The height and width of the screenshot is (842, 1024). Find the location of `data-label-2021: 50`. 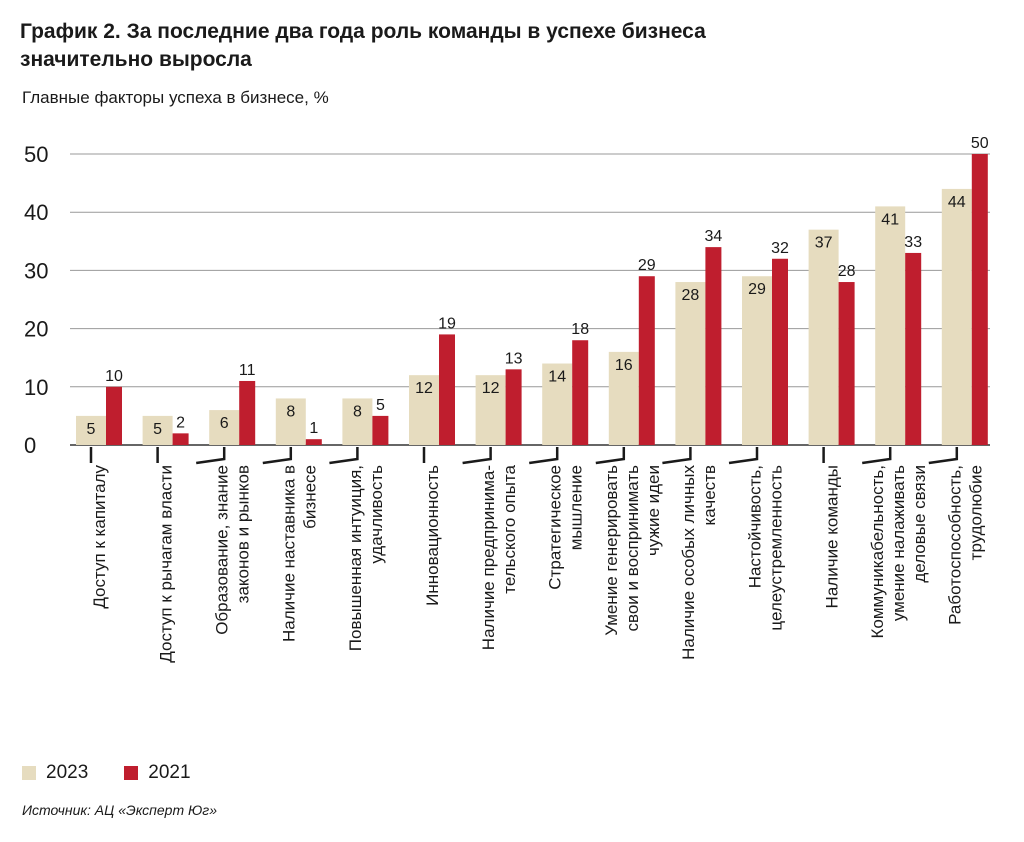

data-label-2021: 50 is located at coordinates (980, 143).